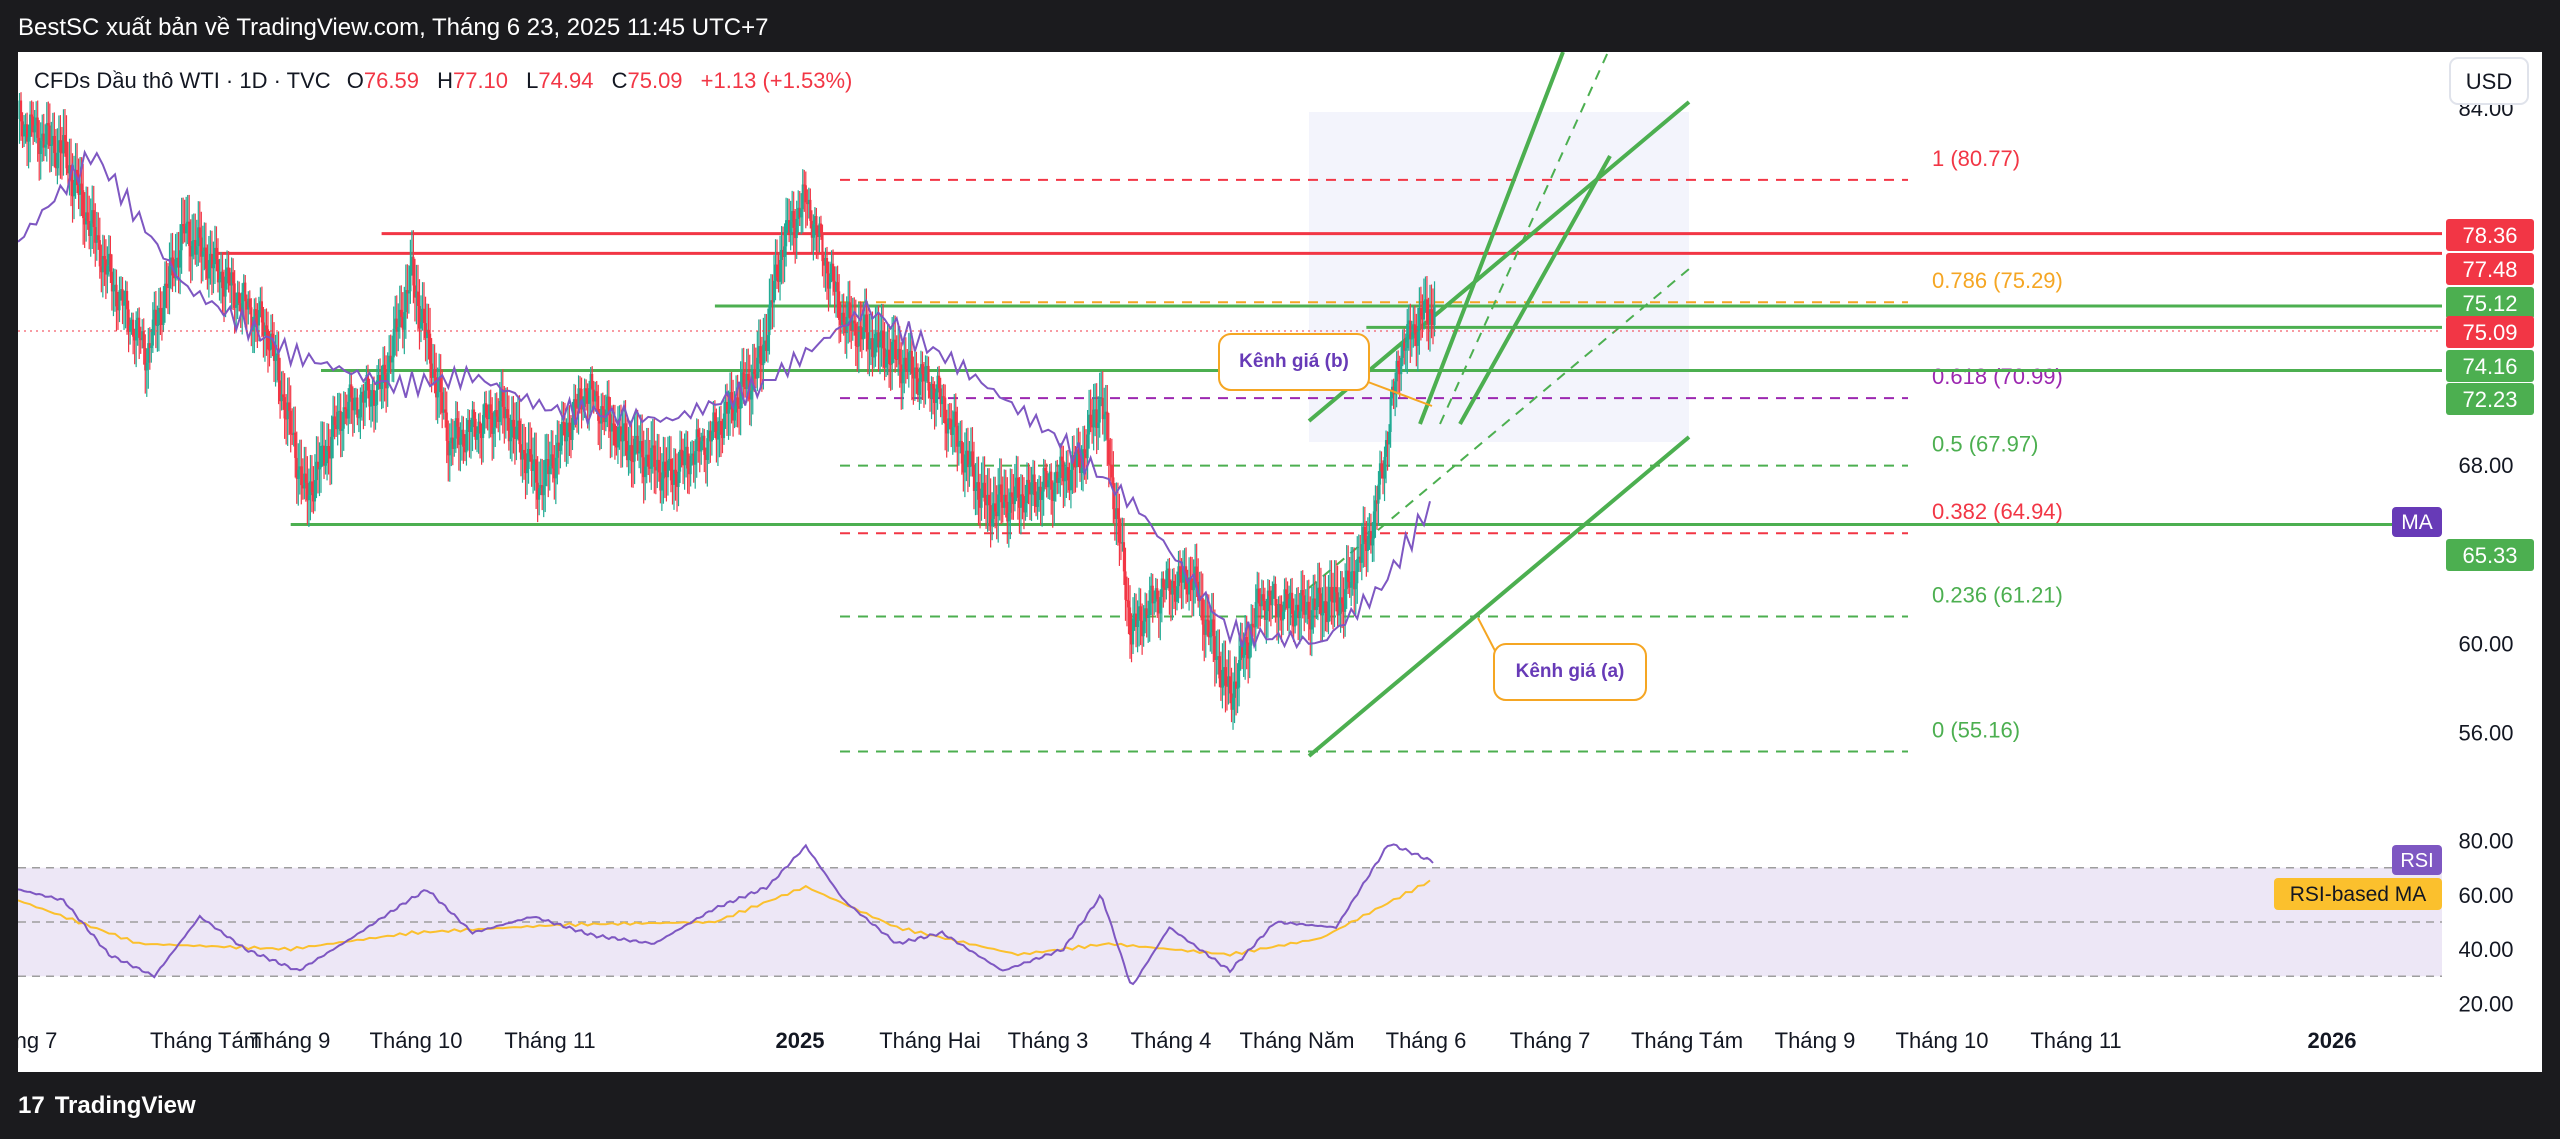  I want to click on fib-label-3: 0.5 (67.97), so click(1985, 444).